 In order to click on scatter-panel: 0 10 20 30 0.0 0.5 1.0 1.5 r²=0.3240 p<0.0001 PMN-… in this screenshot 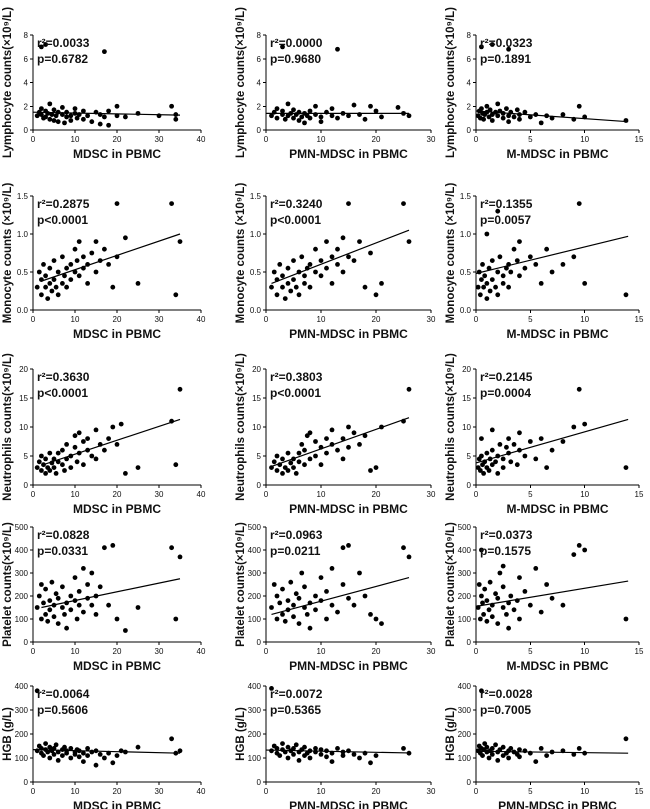, I will do `click(335, 262)`.